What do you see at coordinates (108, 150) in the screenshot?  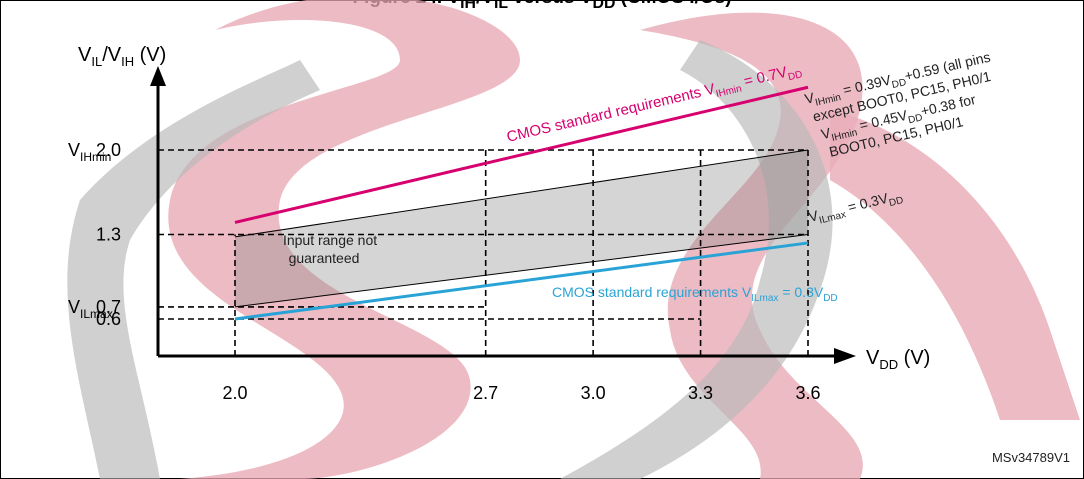 I see `y-tick-label: 2.0` at bounding box center [108, 150].